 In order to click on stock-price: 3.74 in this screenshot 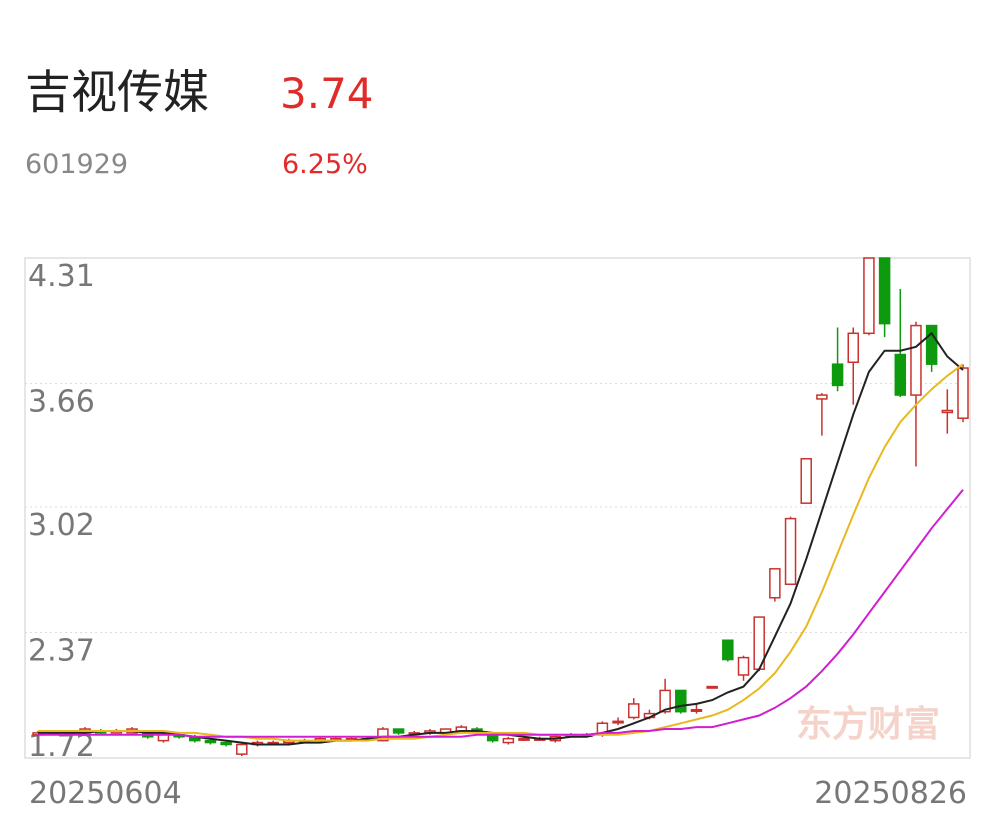, I will do `click(327, 93)`.